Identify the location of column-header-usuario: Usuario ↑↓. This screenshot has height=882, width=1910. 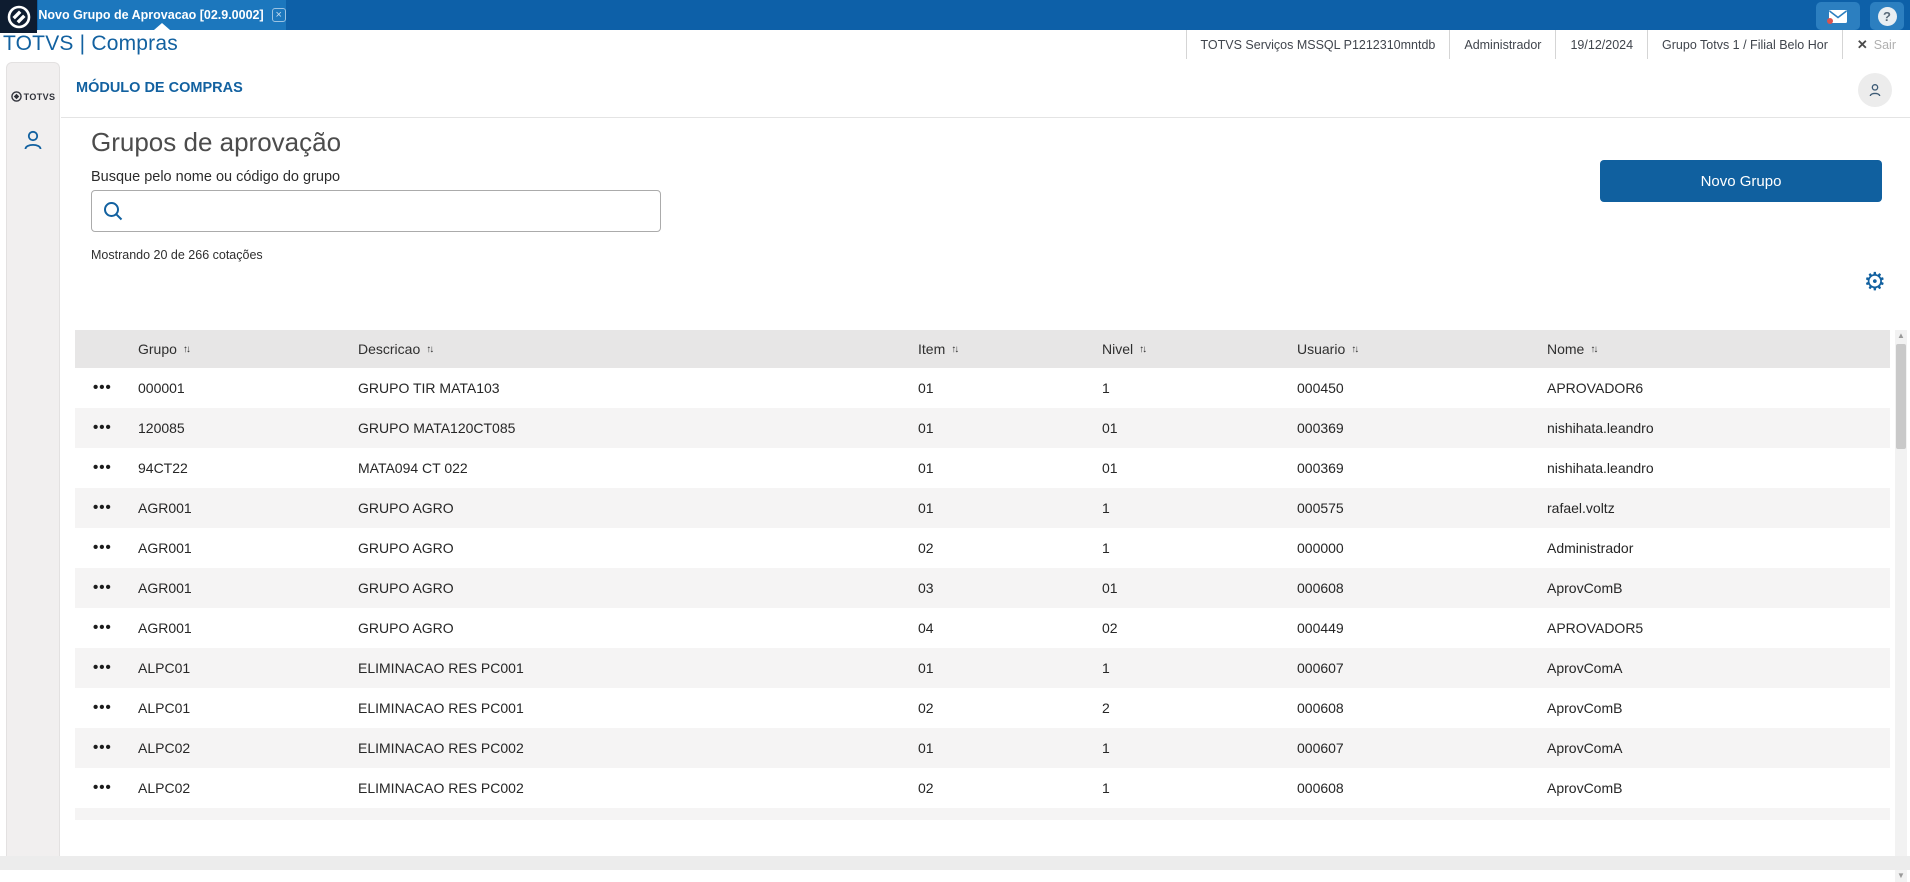
(1422, 349).